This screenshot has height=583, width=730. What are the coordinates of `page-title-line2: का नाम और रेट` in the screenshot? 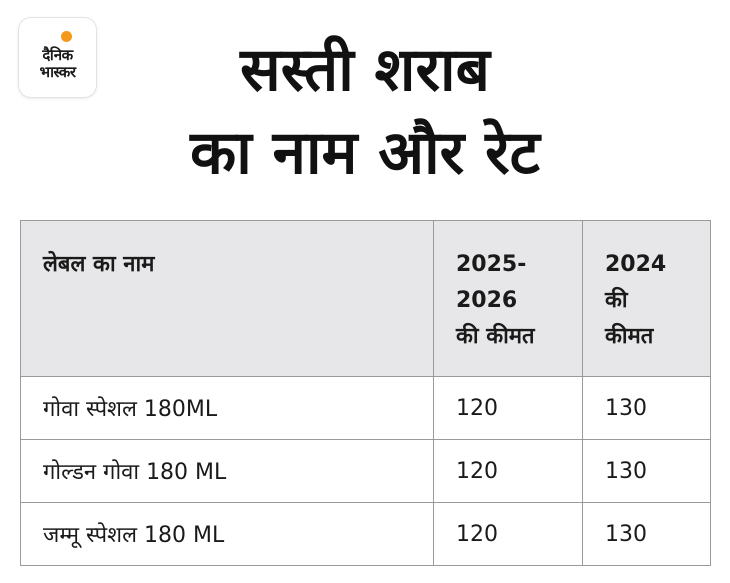 It's located at (365, 153).